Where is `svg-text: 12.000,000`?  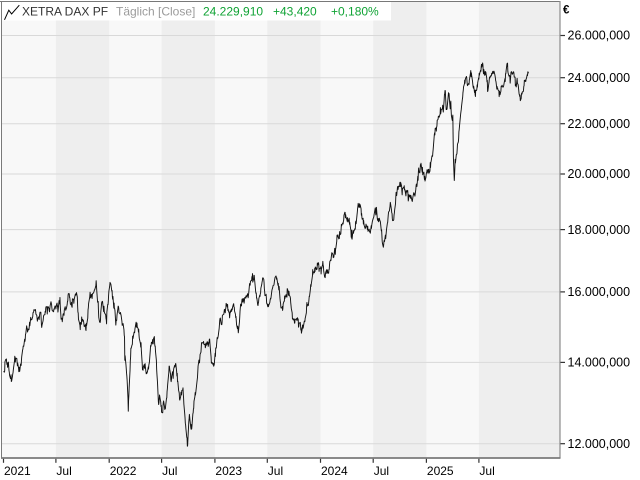
svg-text: 12.000,000 is located at coordinates (599, 444).